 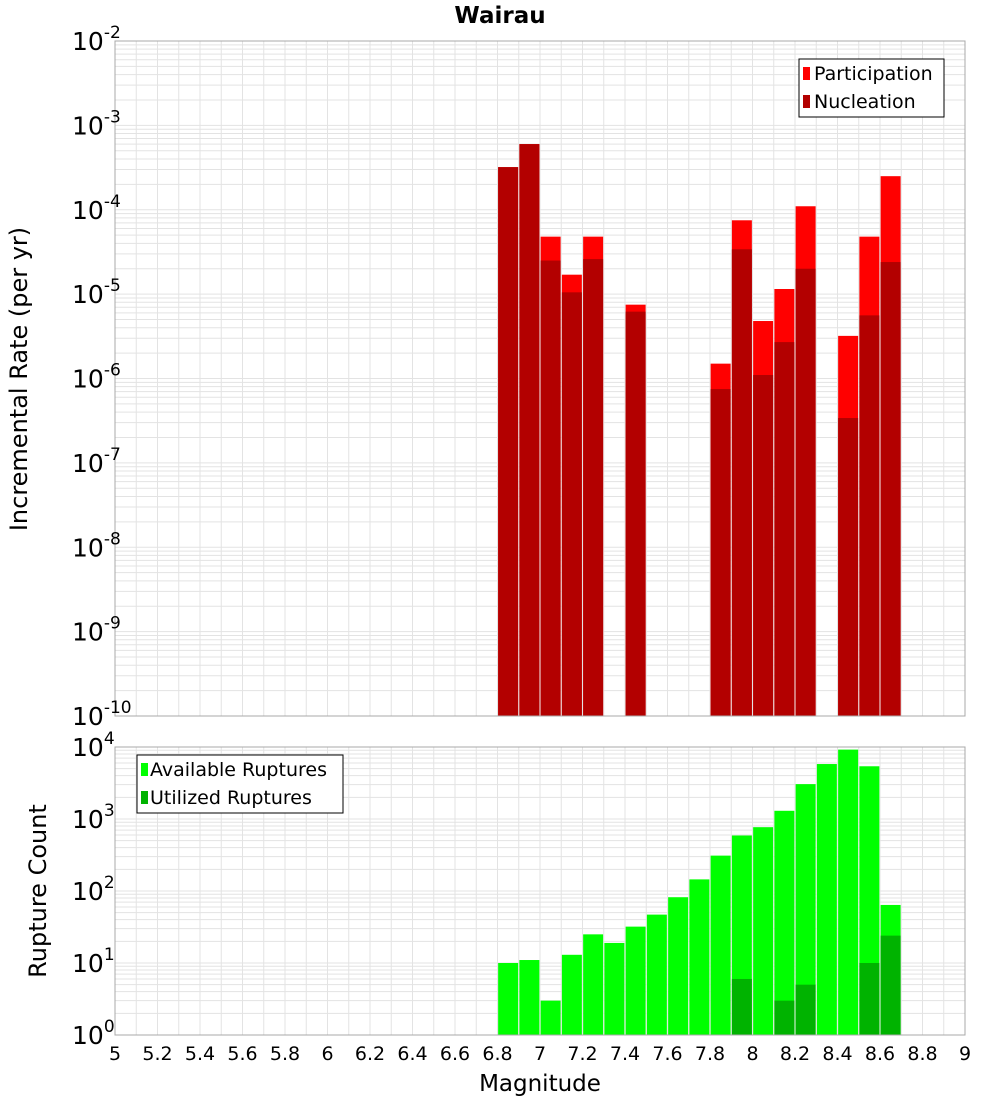 I want to click on count-legend-box, so click(x=240, y=784).